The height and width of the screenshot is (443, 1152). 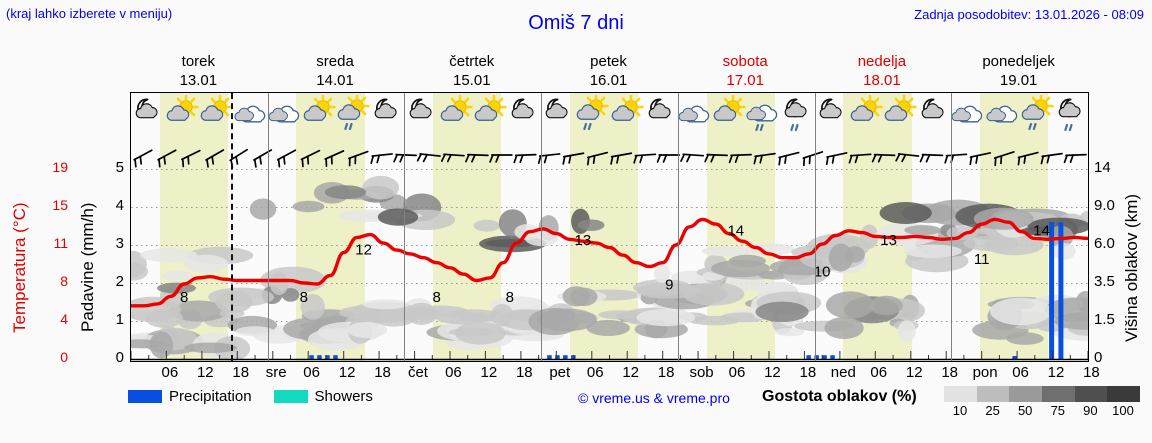 What do you see at coordinates (560, 372) in the screenshot?
I see `x-tick-11: pet` at bounding box center [560, 372].